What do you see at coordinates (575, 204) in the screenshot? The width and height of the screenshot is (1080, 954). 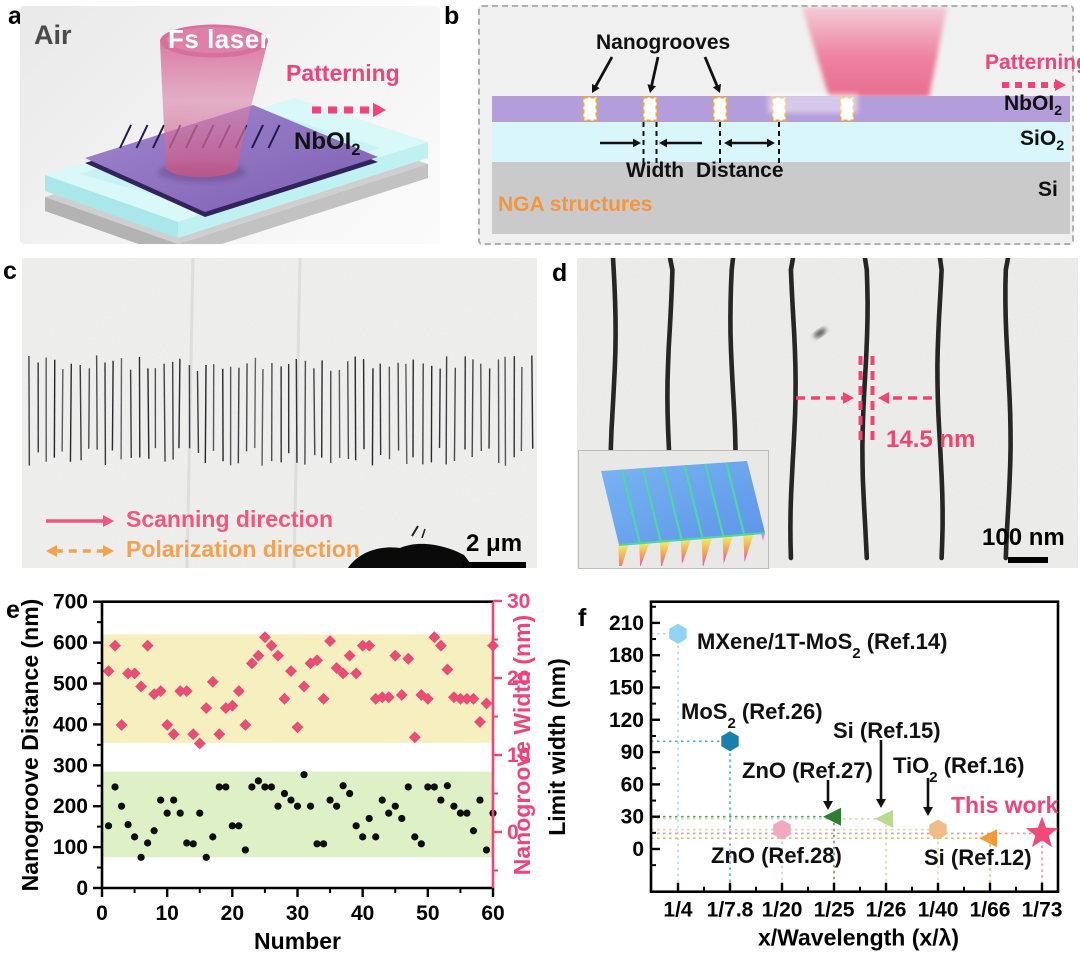 I see `nga-structures-label: NGA structures` at bounding box center [575, 204].